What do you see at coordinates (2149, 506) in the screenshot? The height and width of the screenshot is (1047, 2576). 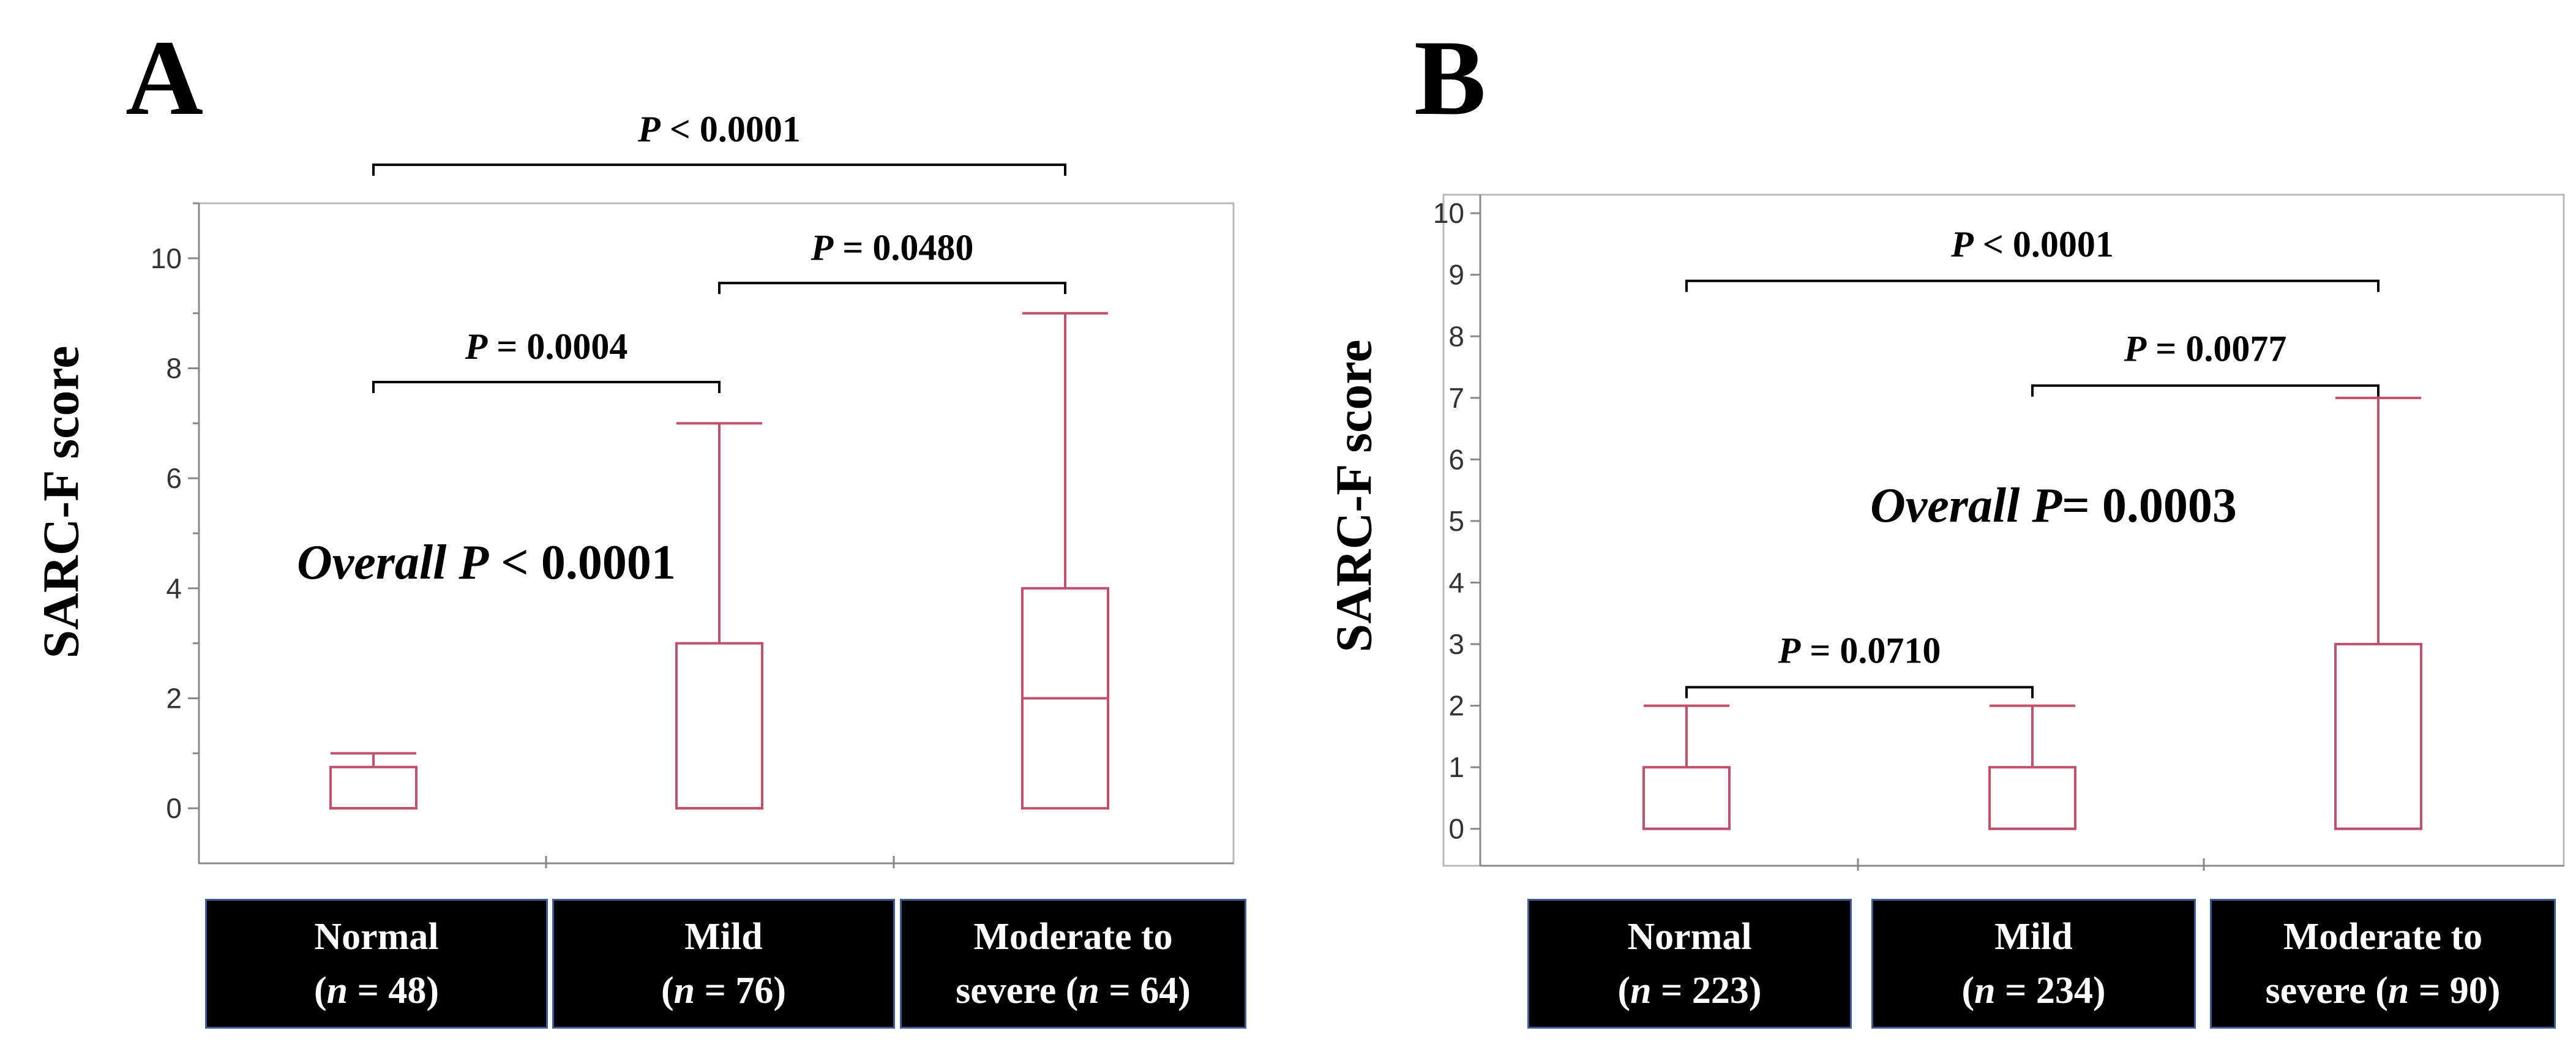 I see `overall-p-value: = 0.0003` at bounding box center [2149, 506].